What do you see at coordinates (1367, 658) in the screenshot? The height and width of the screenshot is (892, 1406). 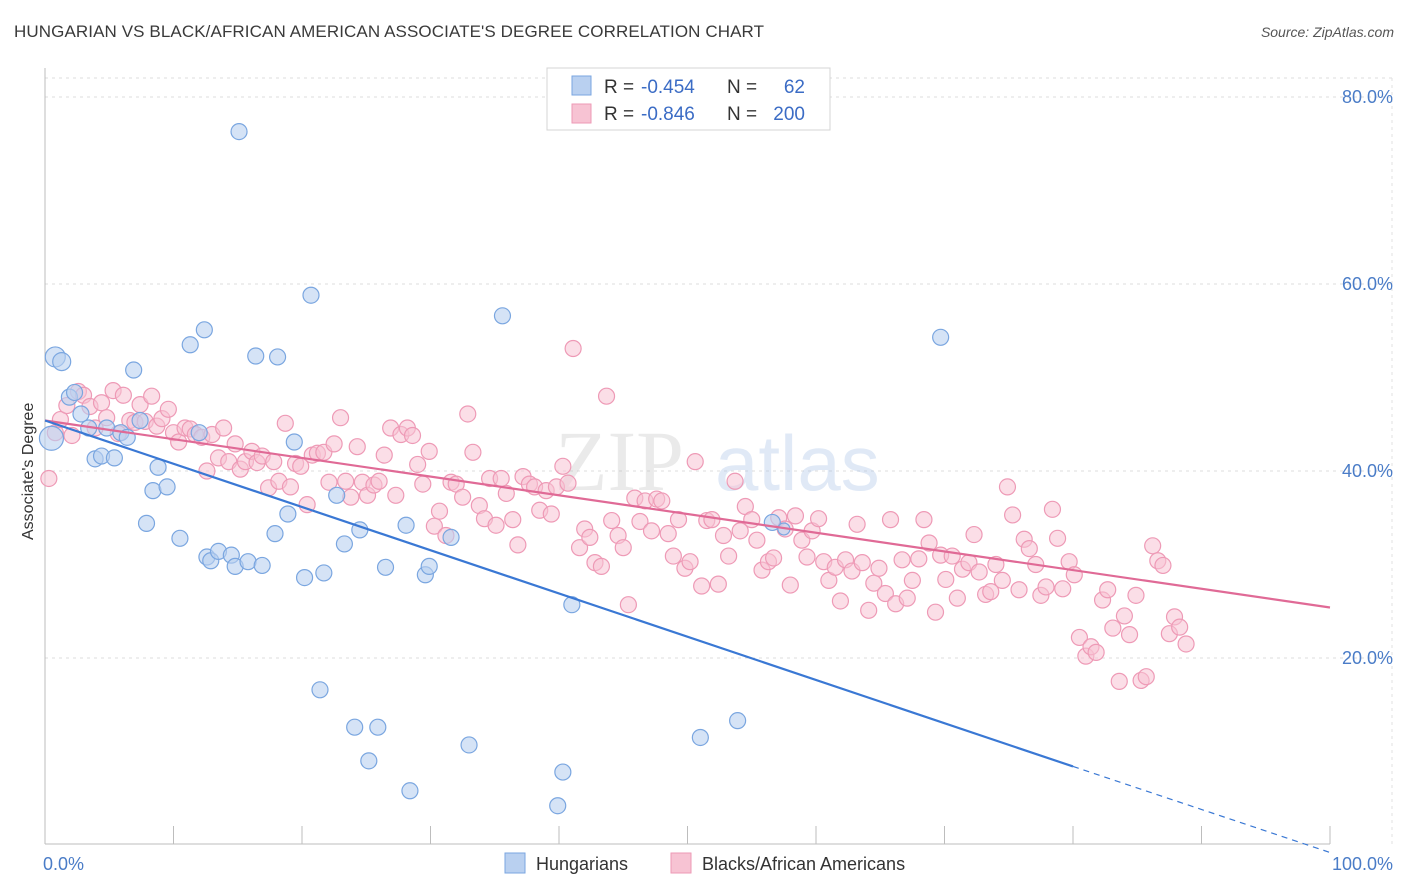 I see `y-tick-label-0: 20.0%` at bounding box center [1367, 658].